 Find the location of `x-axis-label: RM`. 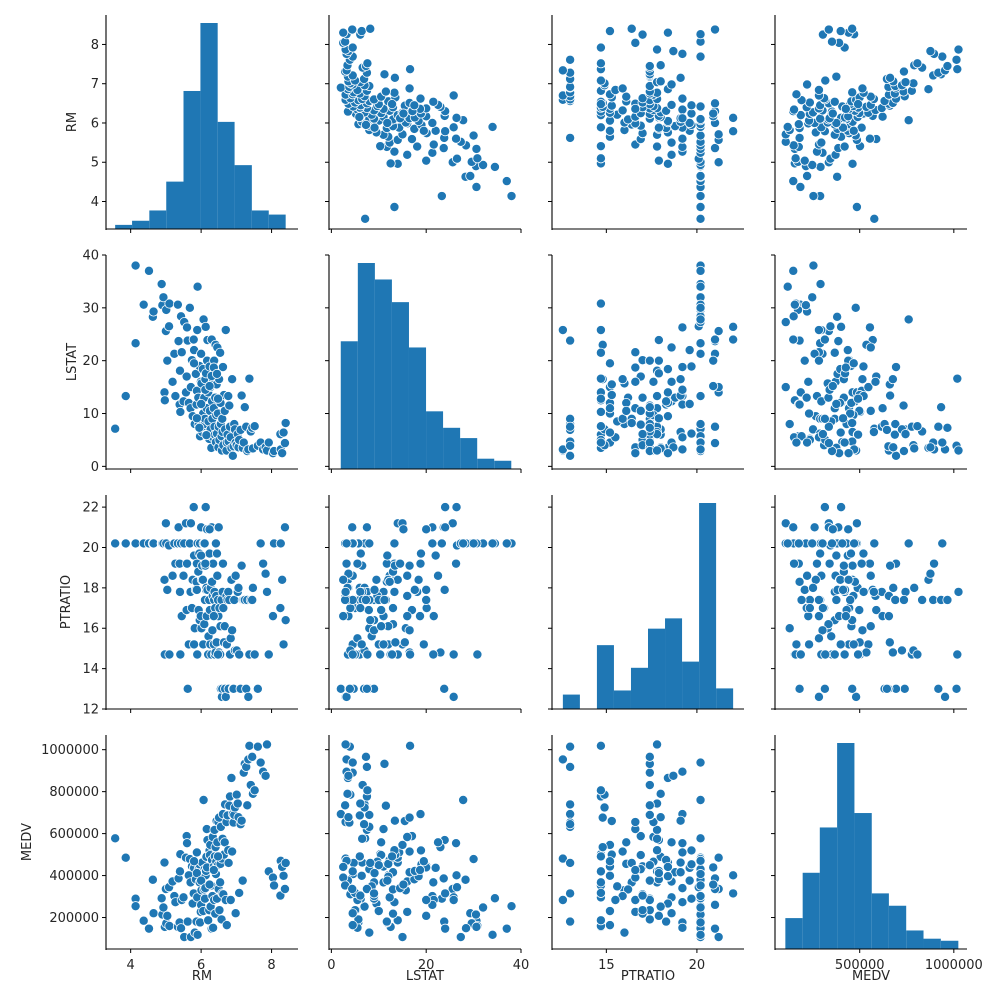

x-axis-label: RM is located at coordinates (202, 976).